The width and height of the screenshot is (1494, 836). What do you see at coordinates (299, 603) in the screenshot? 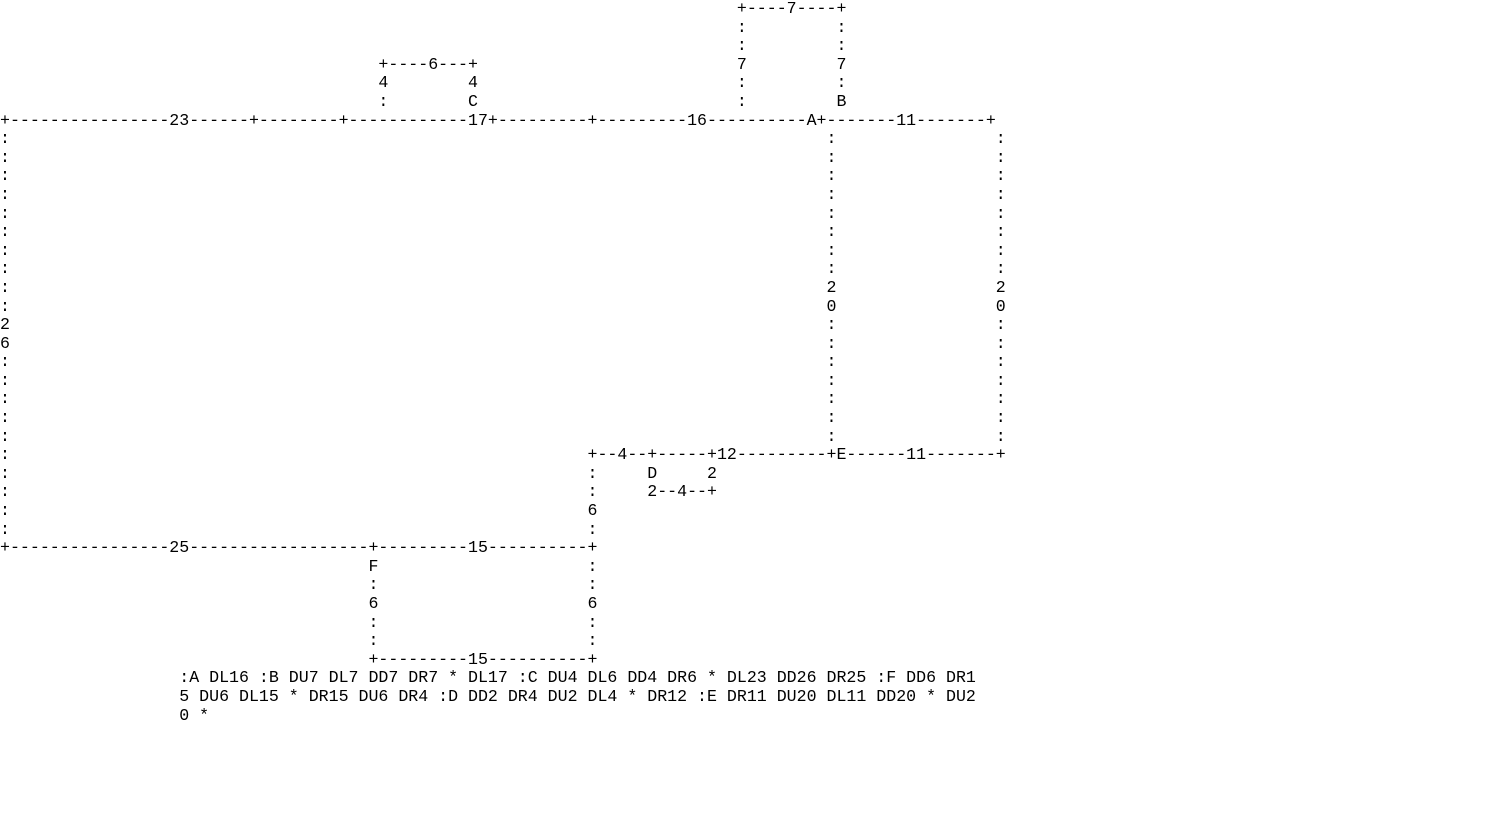
I see `diagram-line: 6 6` at bounding box center [299, 603].